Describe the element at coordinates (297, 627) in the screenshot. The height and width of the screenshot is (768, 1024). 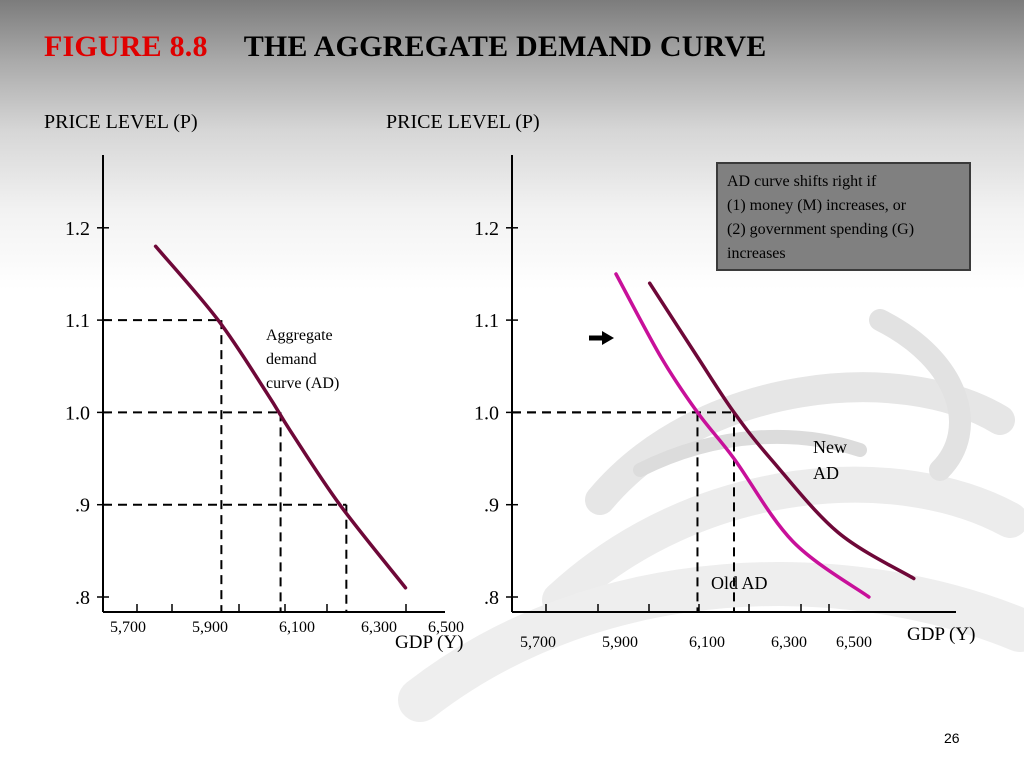
I see `left-x-tick-label: 6,100` at that location.